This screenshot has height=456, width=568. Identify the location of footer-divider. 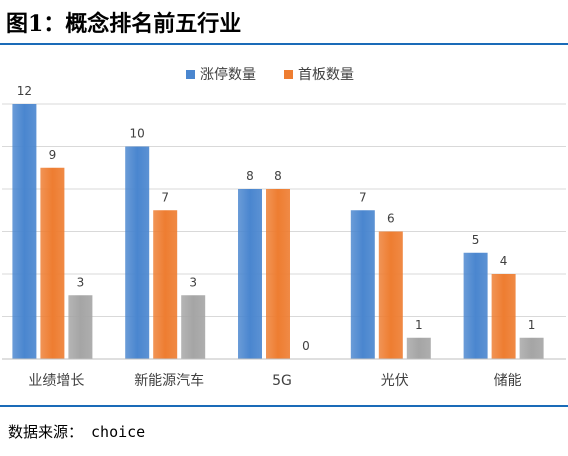
(284, 406).